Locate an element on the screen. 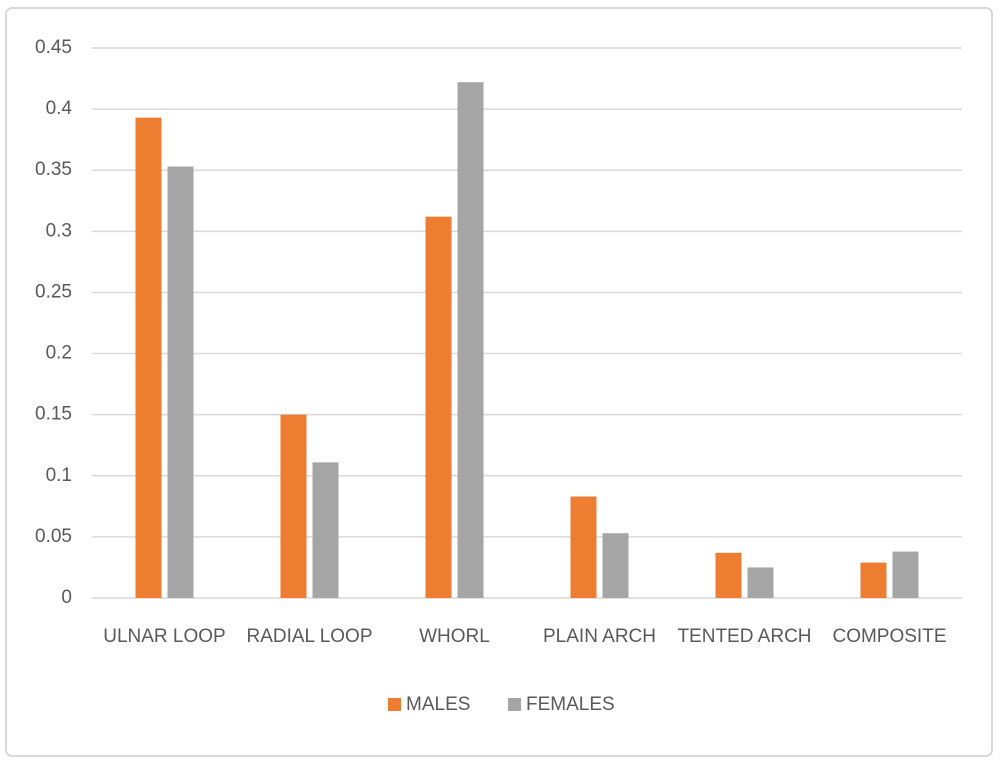  y-tick-label: 0.35 is located at coordinates (53, 169).